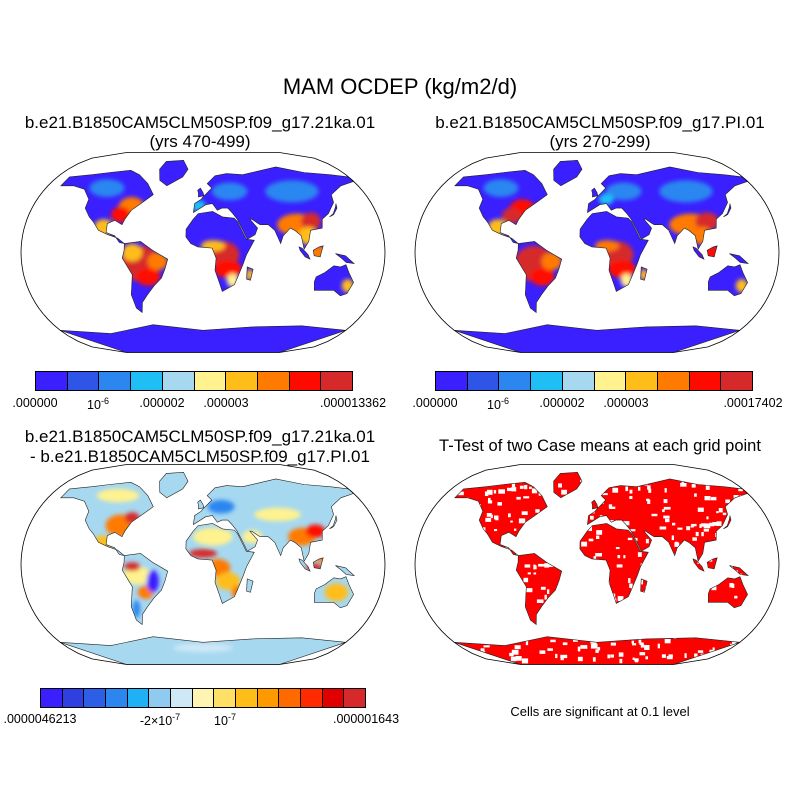 The width and height of the screenshot is (800, 800). I want to click on colorbar-tick-label: .00017402, so click(753, 403).